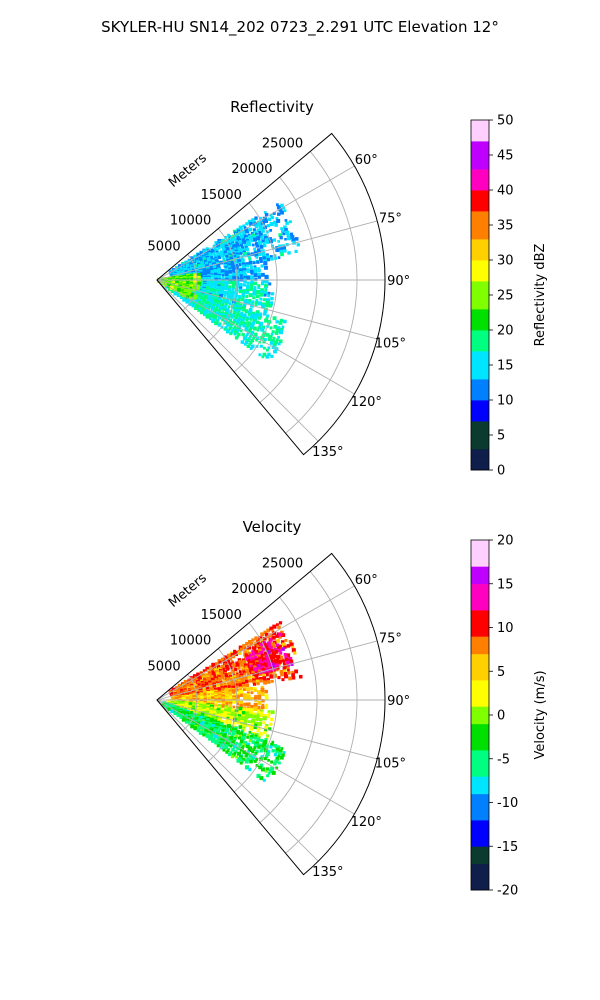 The width and height of the screenshot is (600, 1000). I want to click on colorbar-tick-label: 30, so click(505, 261).